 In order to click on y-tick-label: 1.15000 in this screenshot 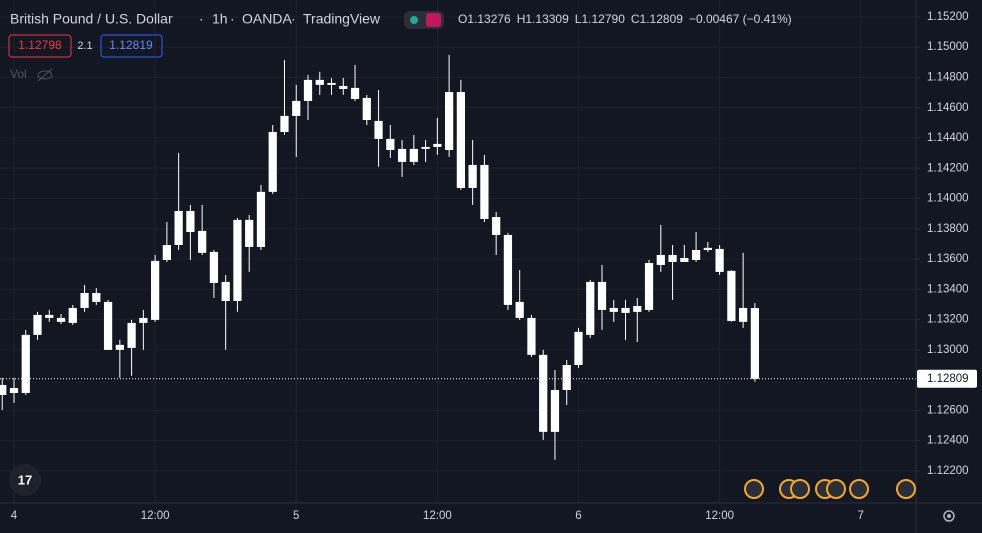, I will do `click(948, 47)`.